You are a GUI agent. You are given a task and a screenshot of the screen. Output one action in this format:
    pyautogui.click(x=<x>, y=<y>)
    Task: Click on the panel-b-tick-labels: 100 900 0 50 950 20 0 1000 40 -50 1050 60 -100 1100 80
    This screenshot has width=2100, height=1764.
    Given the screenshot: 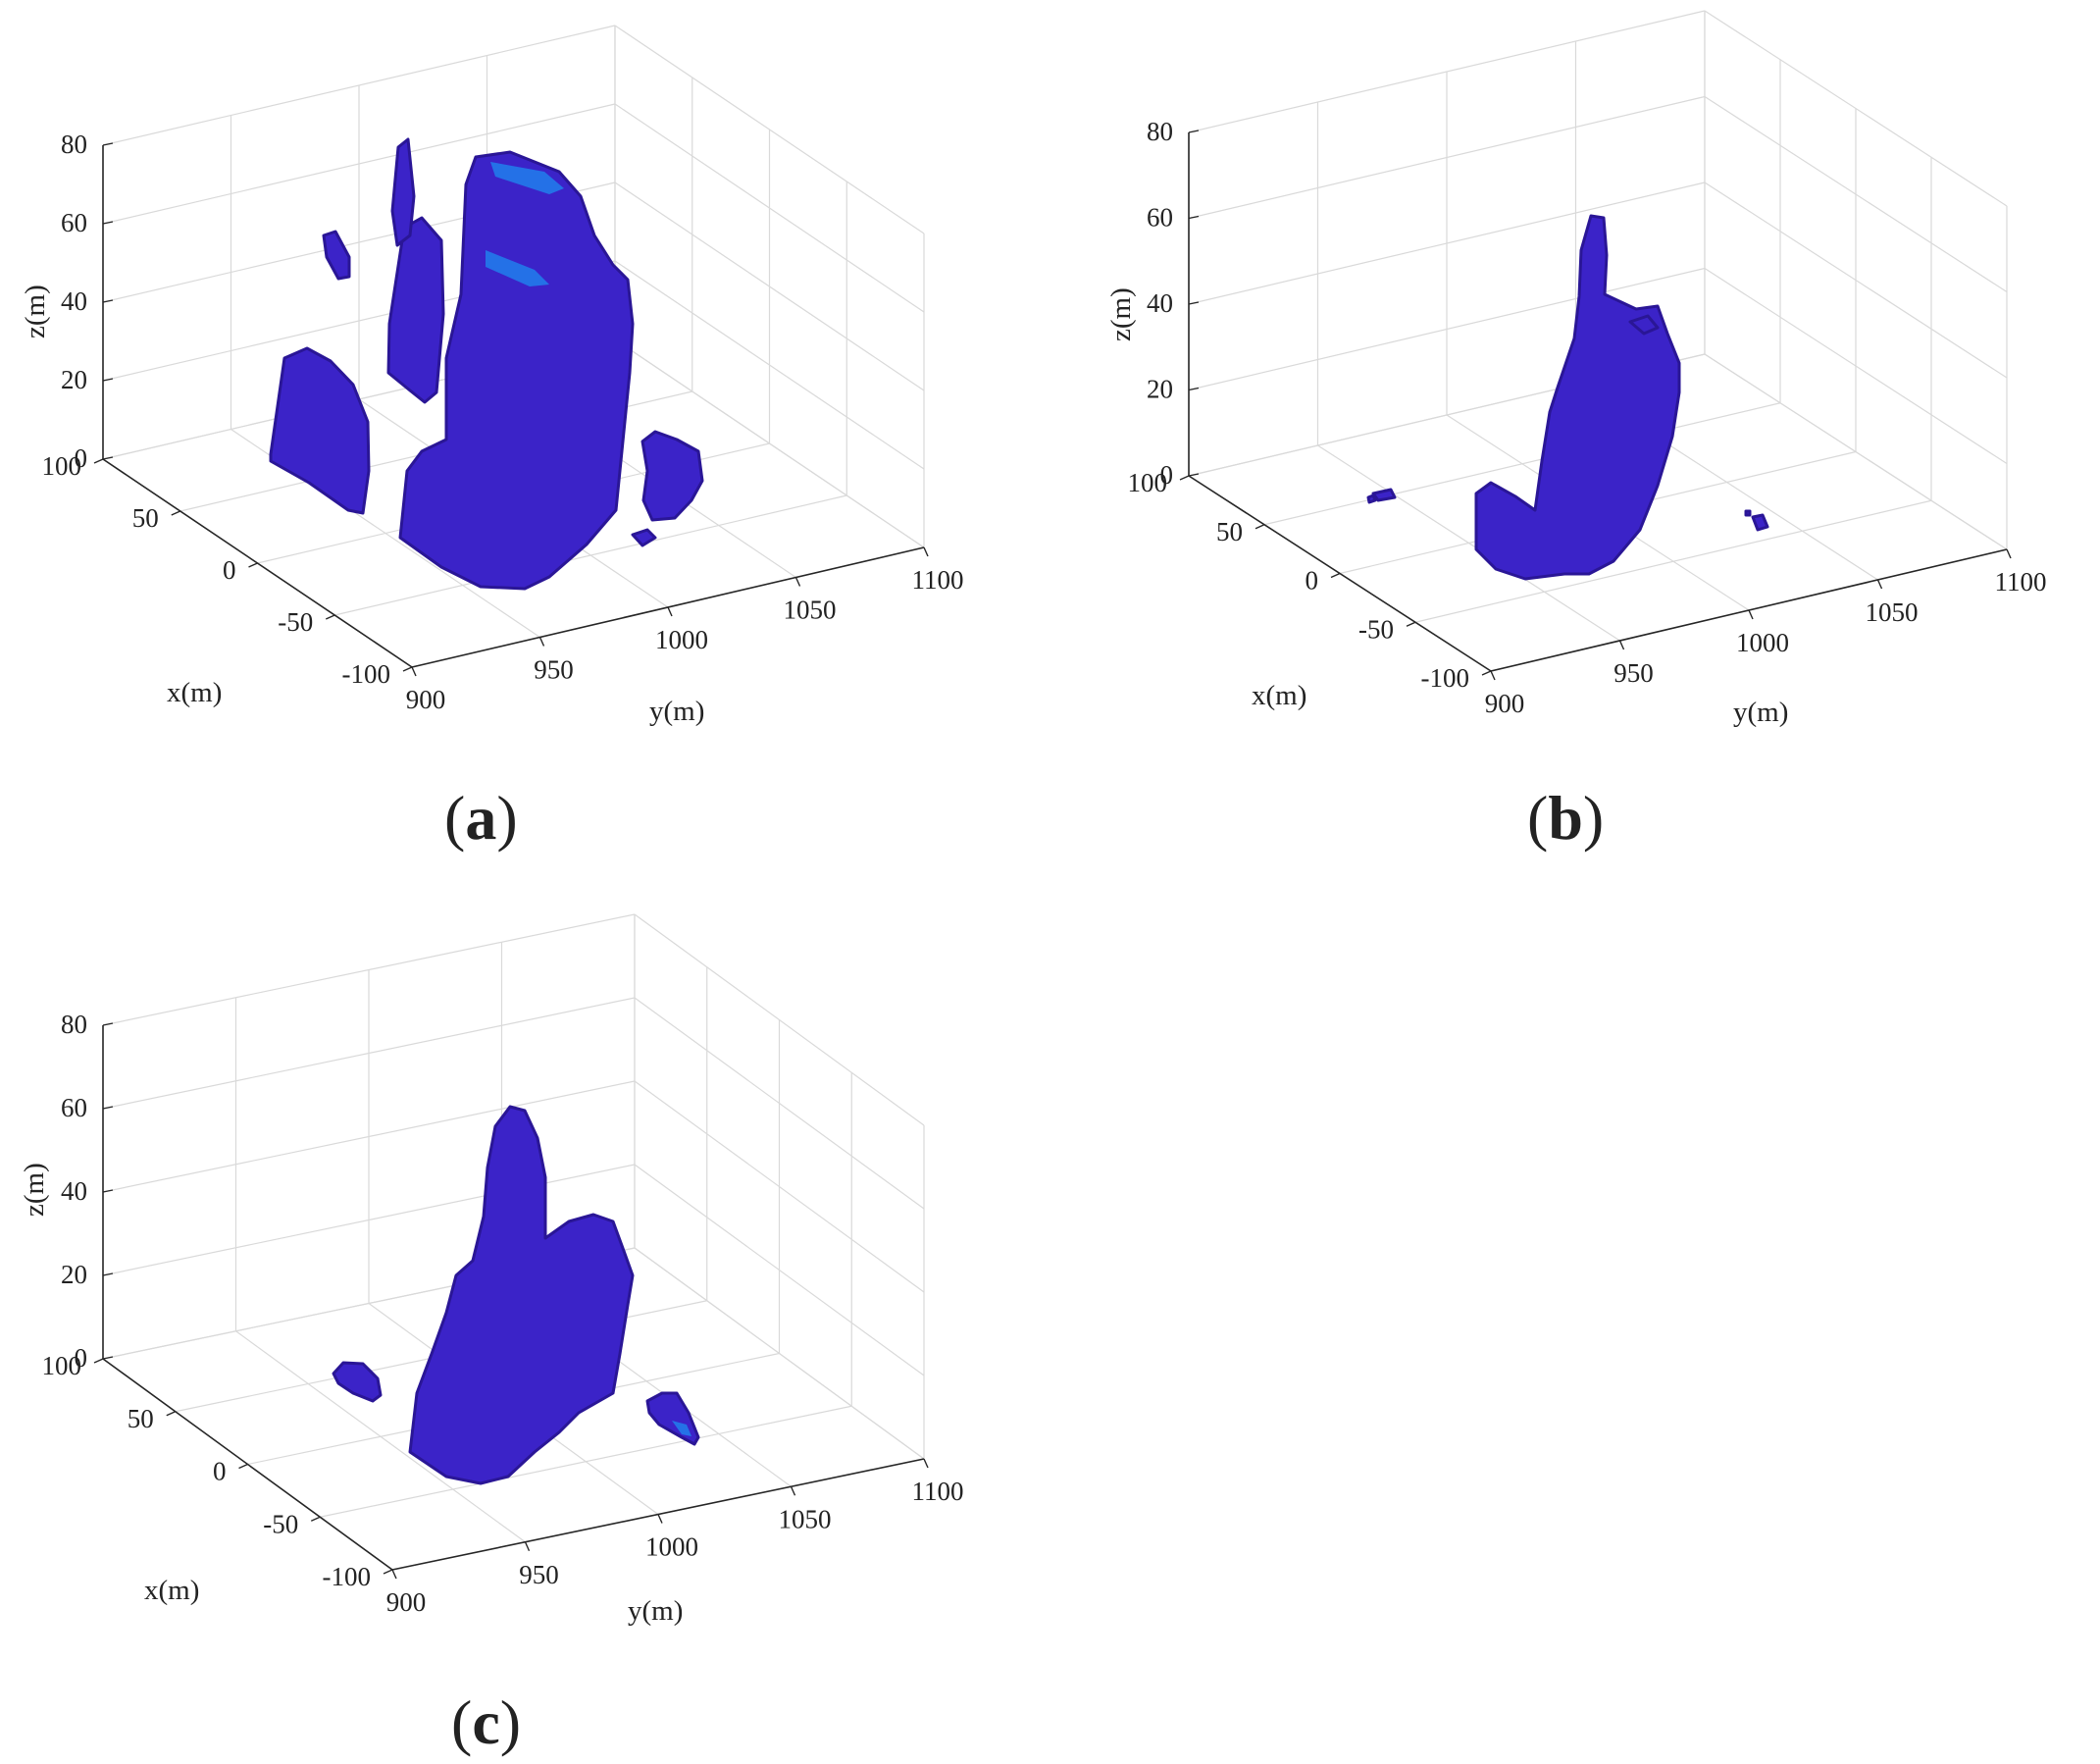 What is the action you would take?
    pyautogui.click(x=1587, y=417)
    